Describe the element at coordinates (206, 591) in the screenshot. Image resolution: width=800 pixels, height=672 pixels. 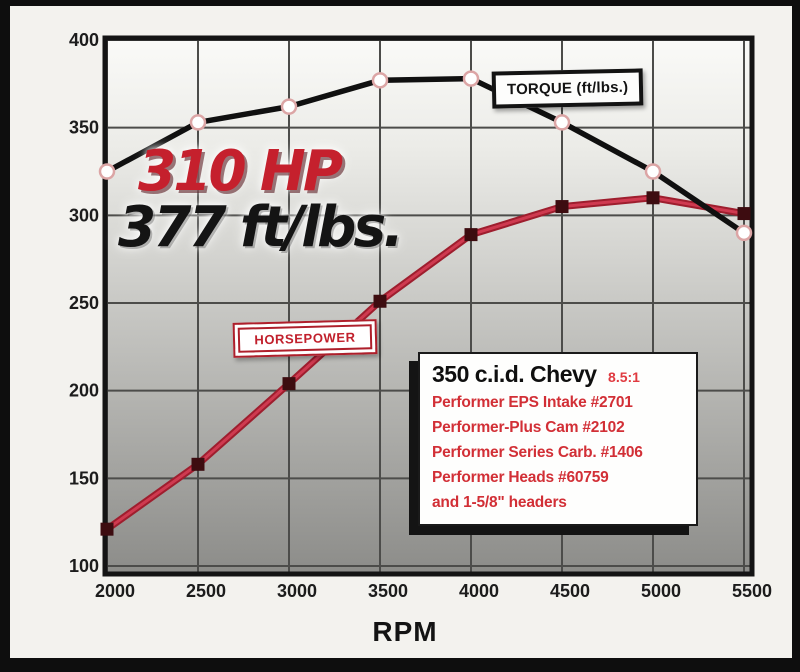
I see `x-tick-label: 2500` at that location.